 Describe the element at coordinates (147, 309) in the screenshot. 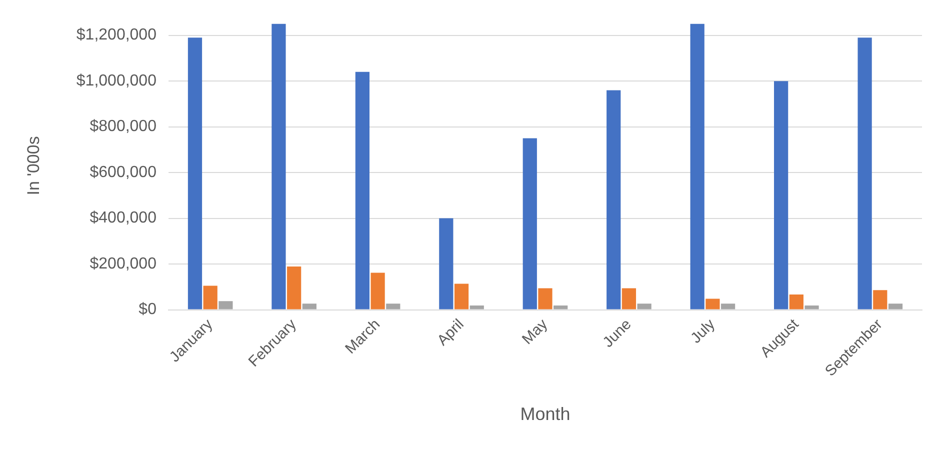

I see `y-tick-label: $0` at that location.